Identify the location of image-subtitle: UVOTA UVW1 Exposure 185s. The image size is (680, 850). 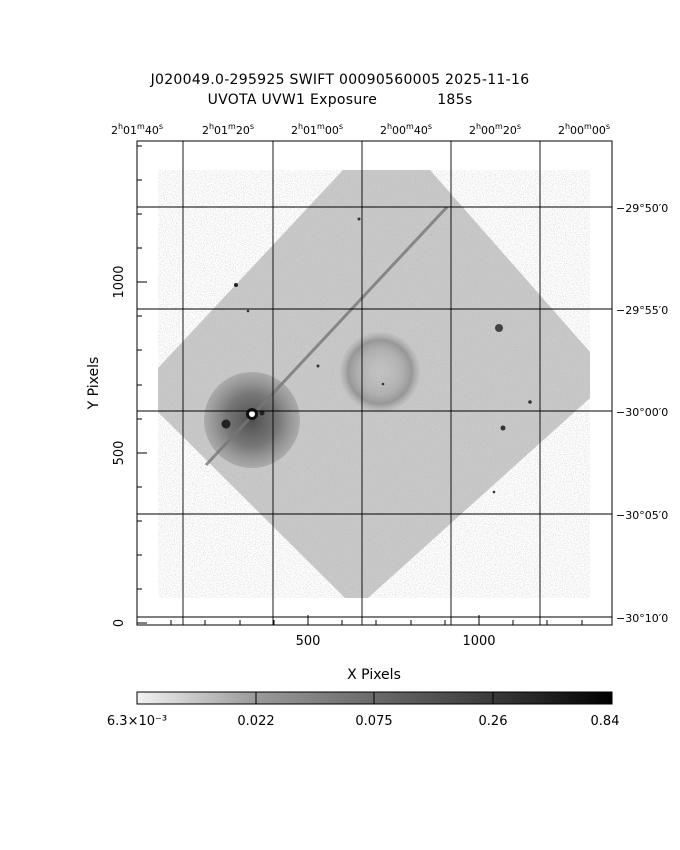
(340, 100).